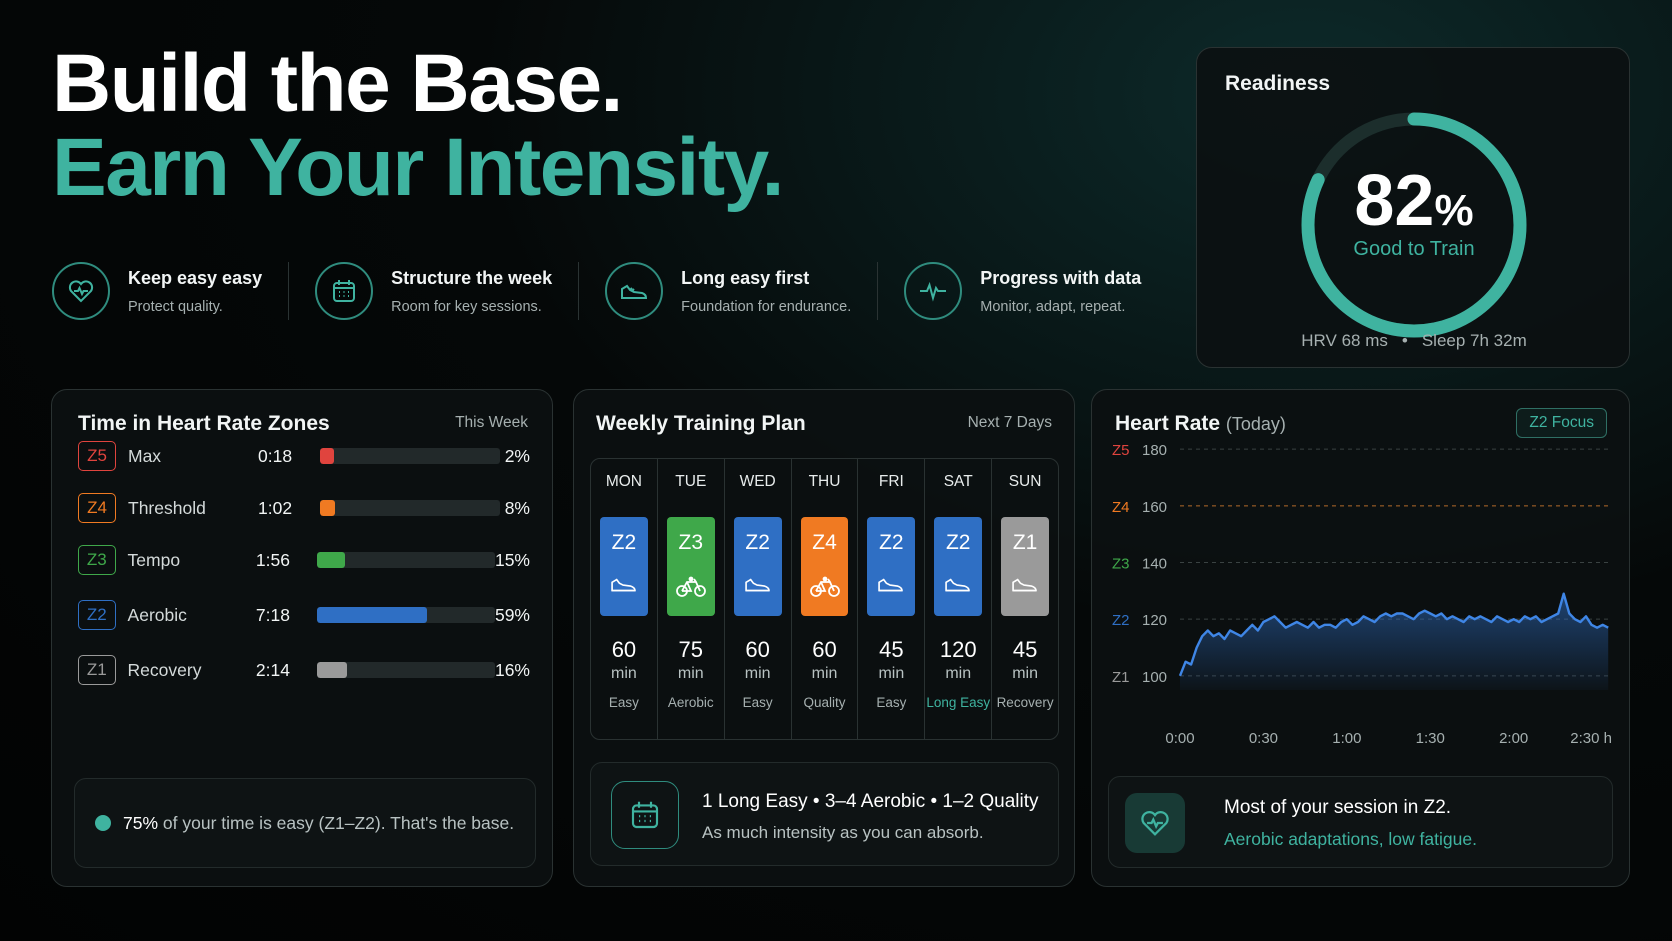 This screenshot has height=941, width=1672. I want to click on feature-subtitle: Room for key sessions., so click(466, 306).